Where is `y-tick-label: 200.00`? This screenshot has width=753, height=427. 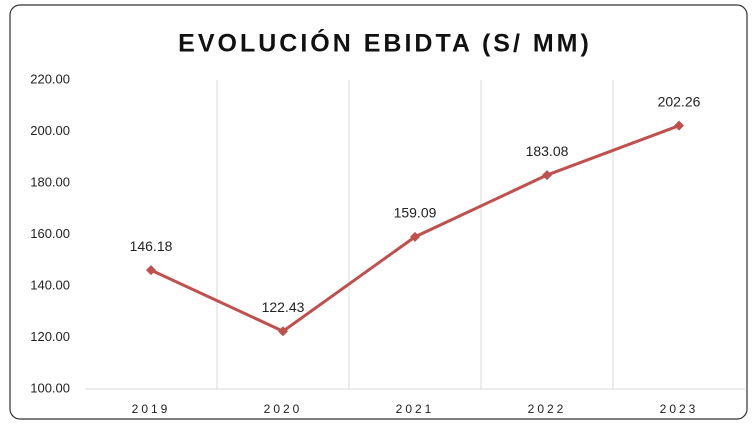 y-tick-label: 200.00 is located at coordinates (50, 130).